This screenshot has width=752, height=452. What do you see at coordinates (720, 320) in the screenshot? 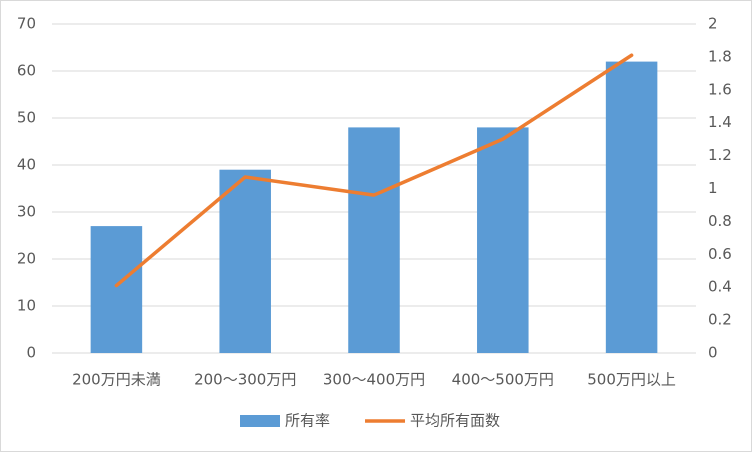
I see `y2-tick-label: 0.2` at bounding box center [720, 320].